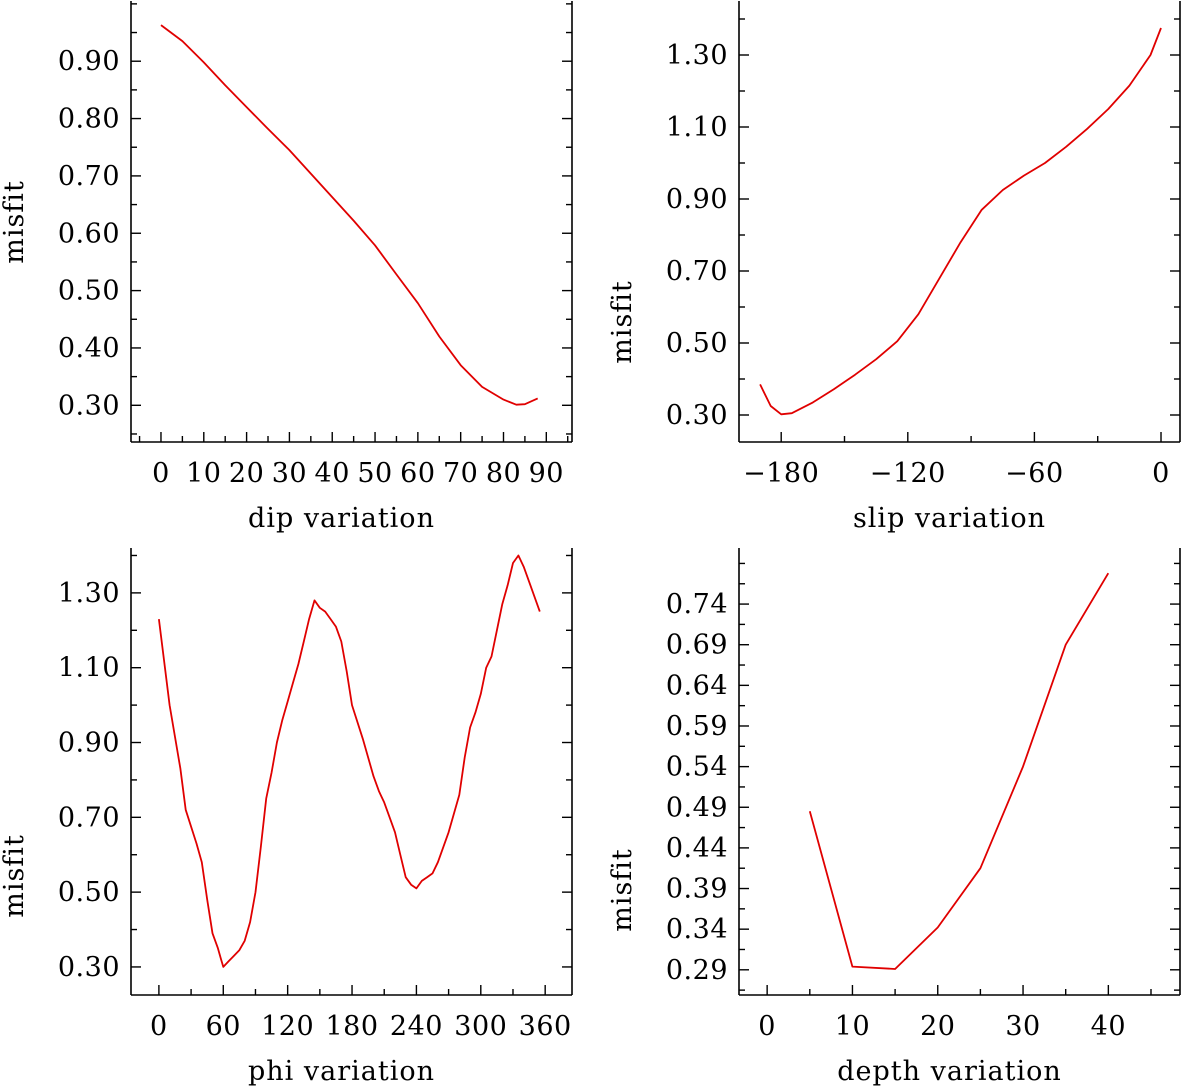  I want to click on x-tick-label: −120, so click(908, 473).